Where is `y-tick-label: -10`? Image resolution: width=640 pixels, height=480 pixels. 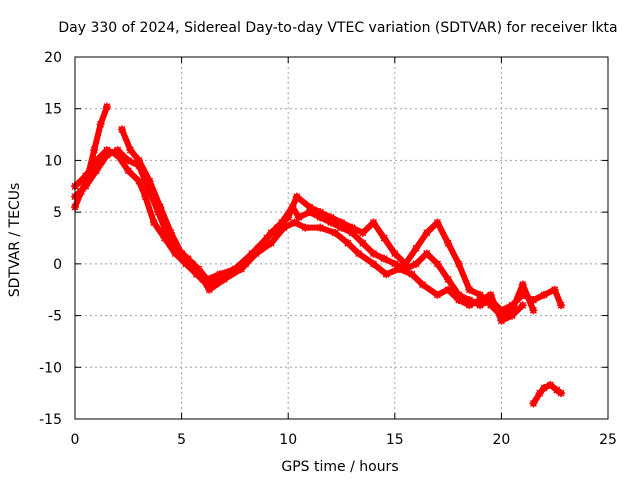 y-tick-label: -10 is located at coordinates (50, 368).